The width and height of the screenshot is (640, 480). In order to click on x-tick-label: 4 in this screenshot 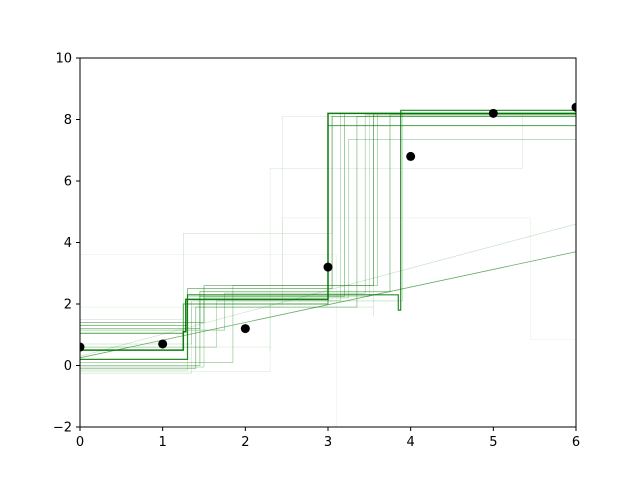, I will do `click(411, 442)`.